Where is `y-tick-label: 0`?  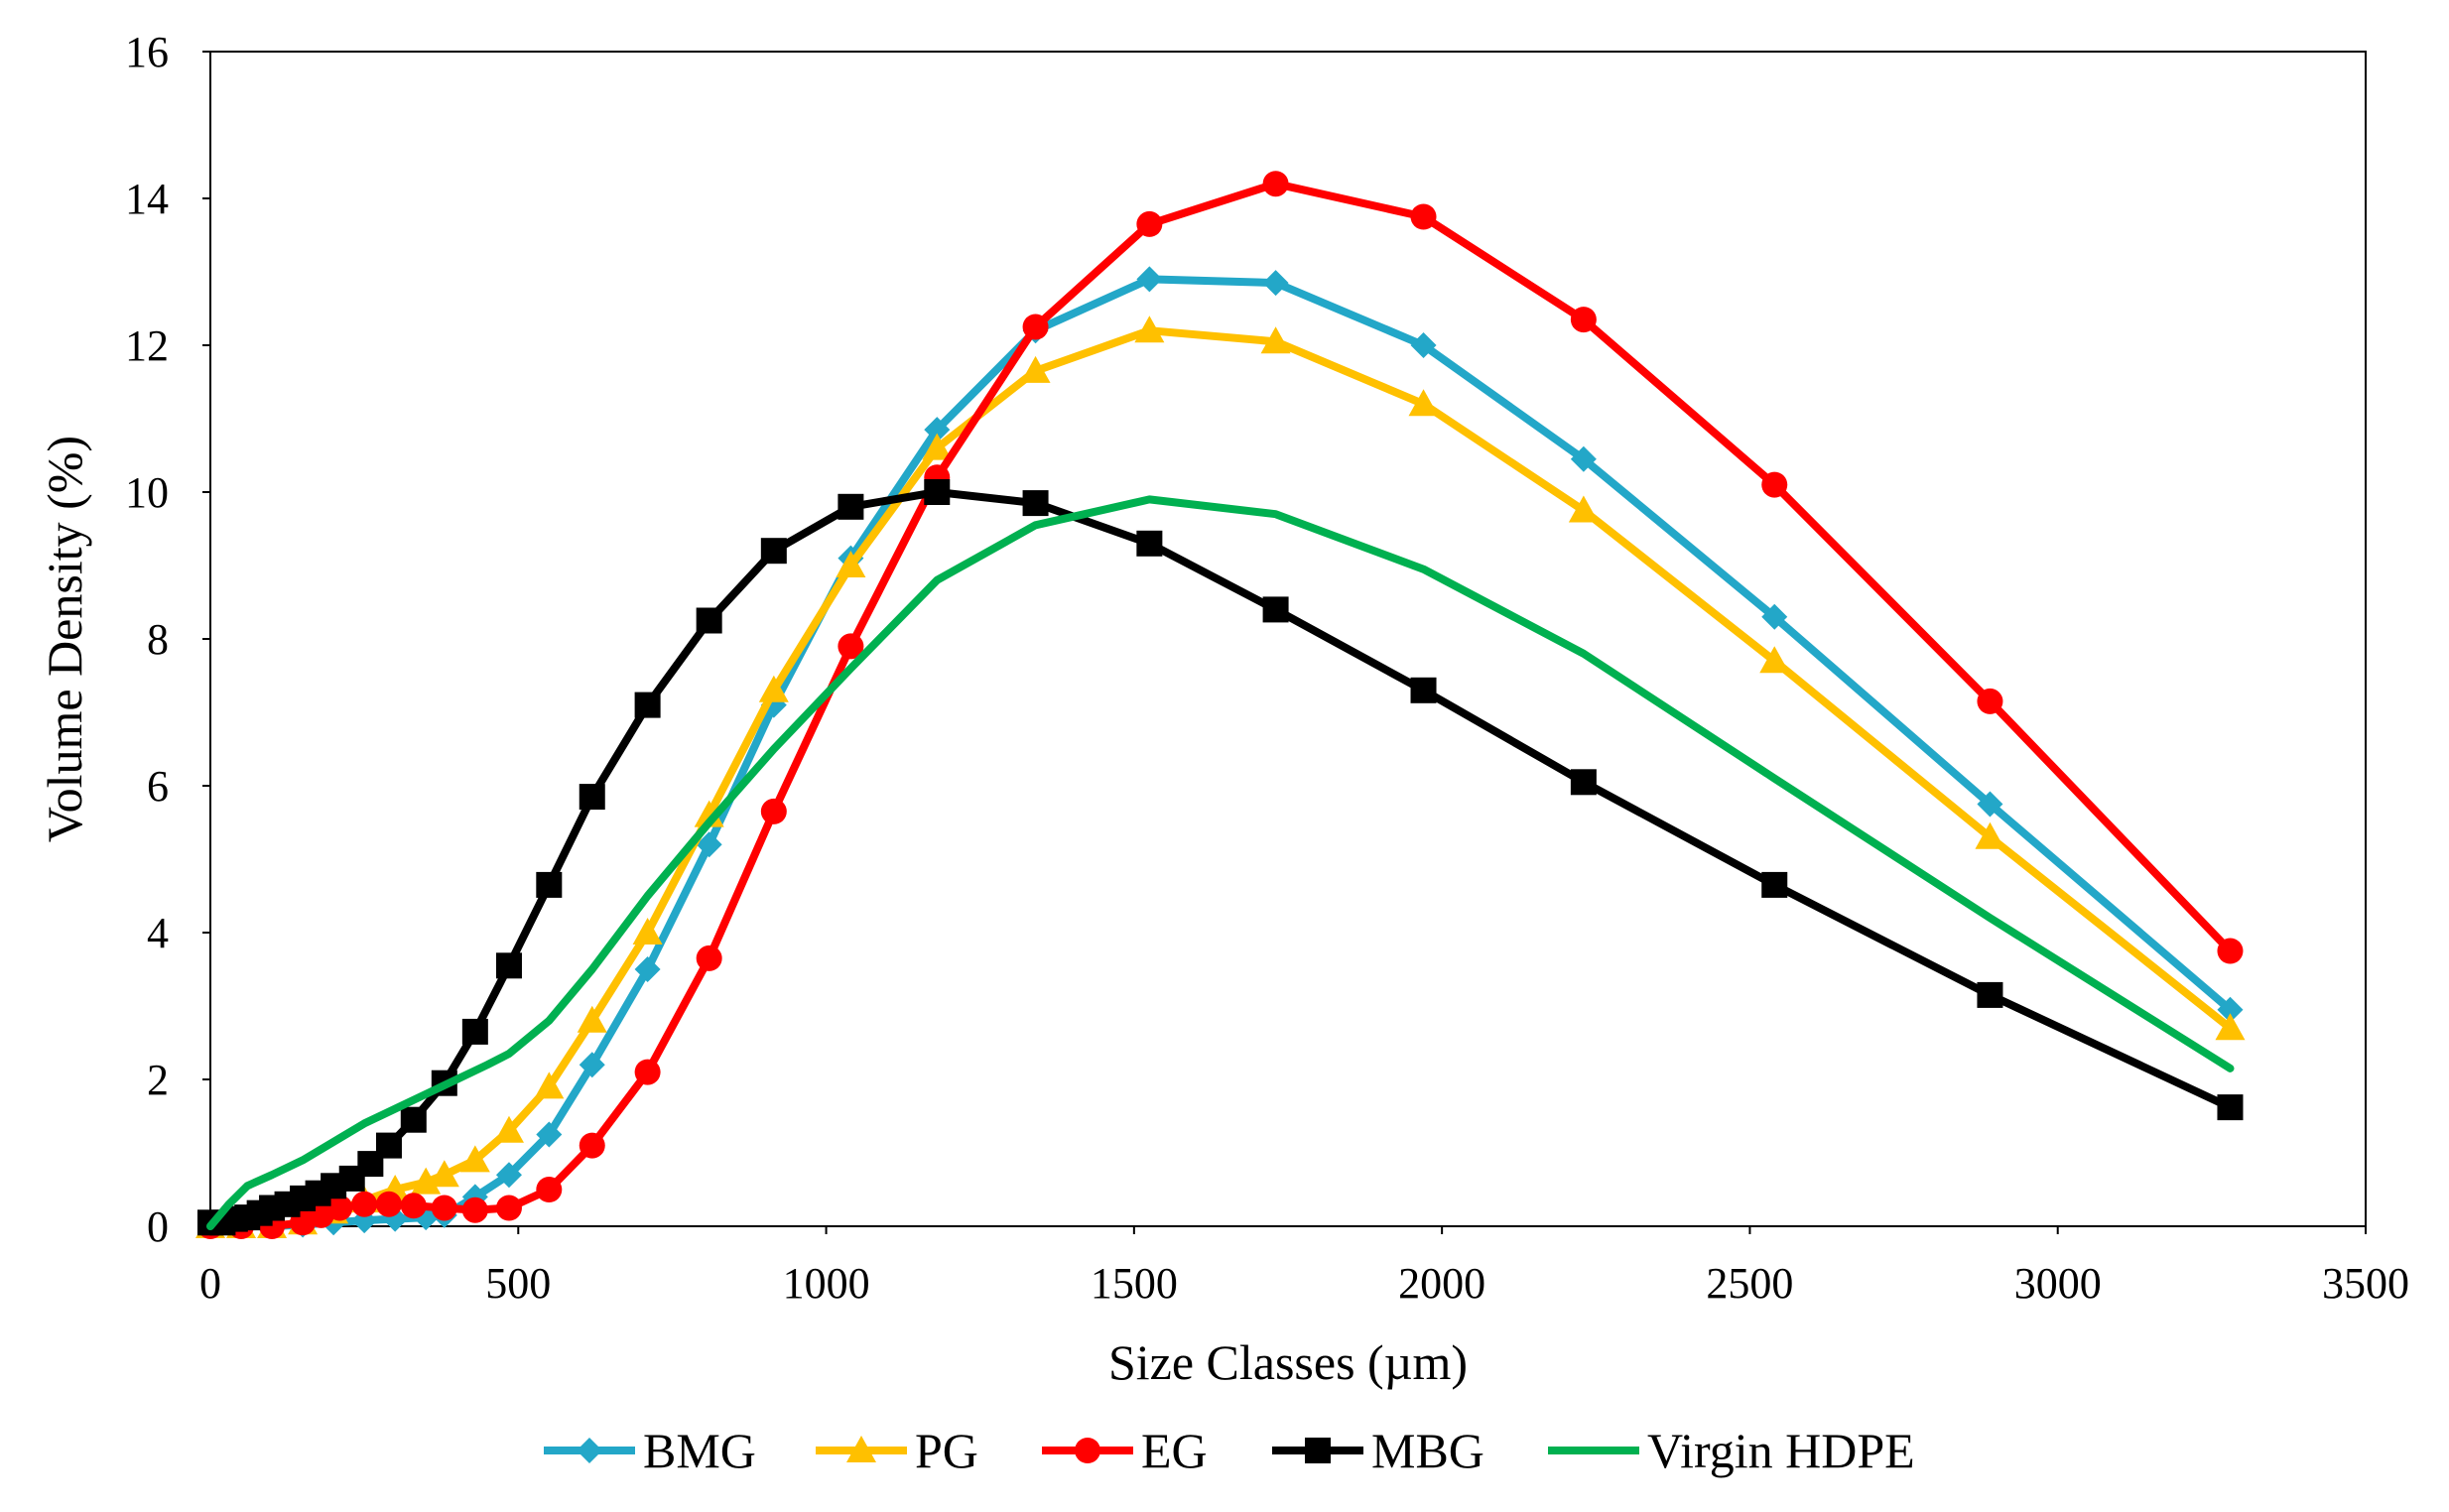 y-tick-label: 0 is located at coordinates (158, 1226).